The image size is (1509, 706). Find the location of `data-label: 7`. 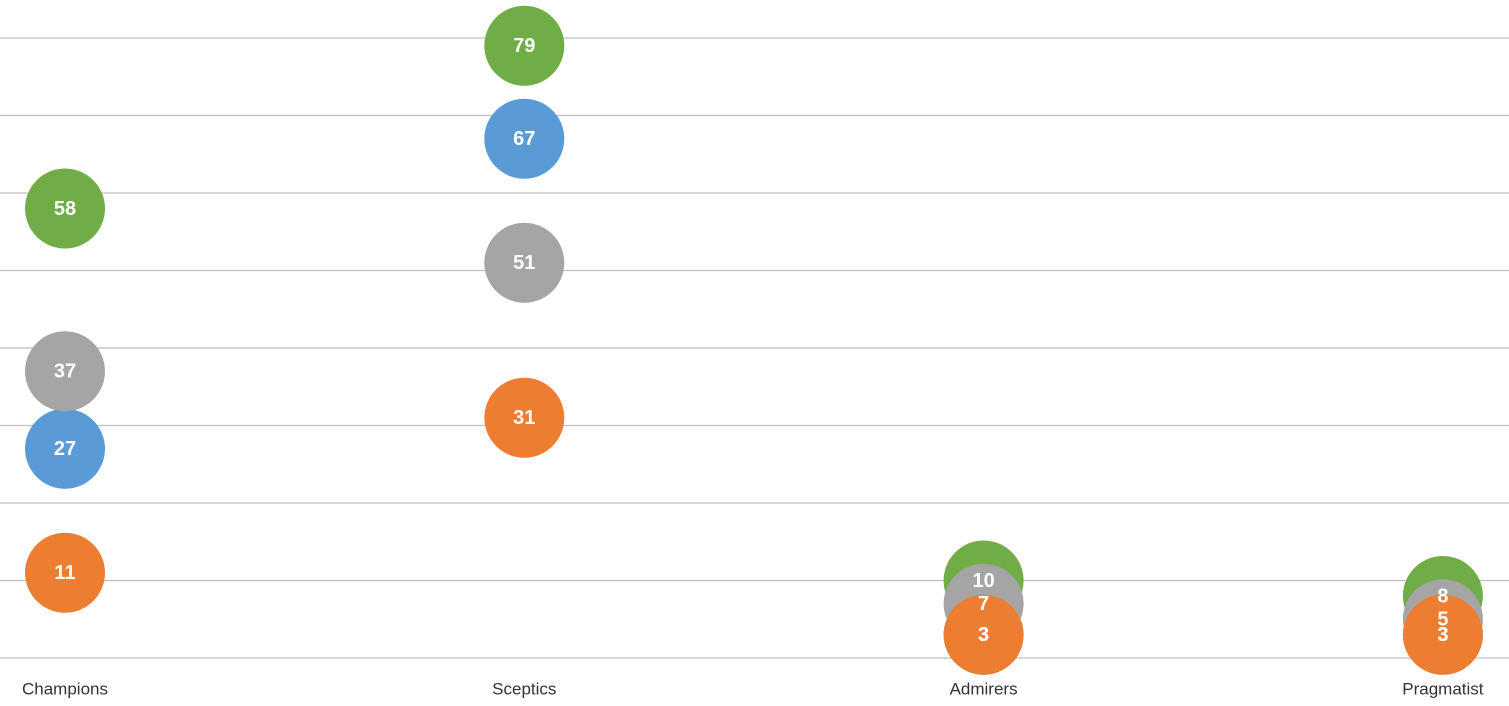

data-label: 7 is located at coordinates (983, 604).